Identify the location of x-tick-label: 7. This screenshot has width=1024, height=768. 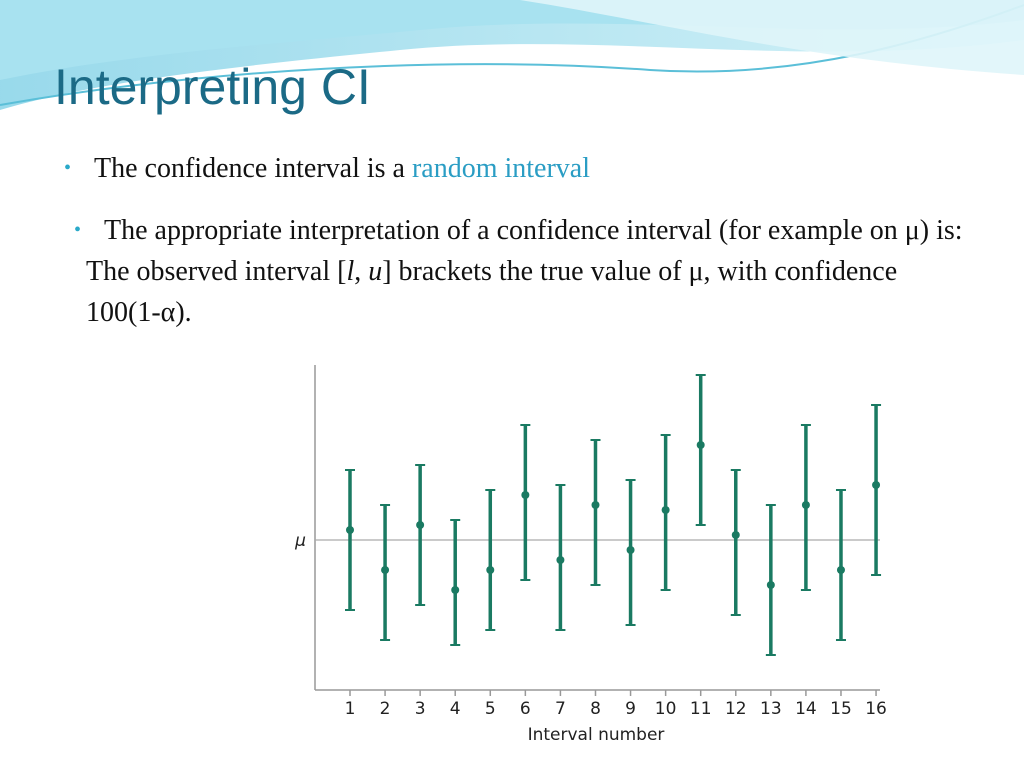
(560, 709).